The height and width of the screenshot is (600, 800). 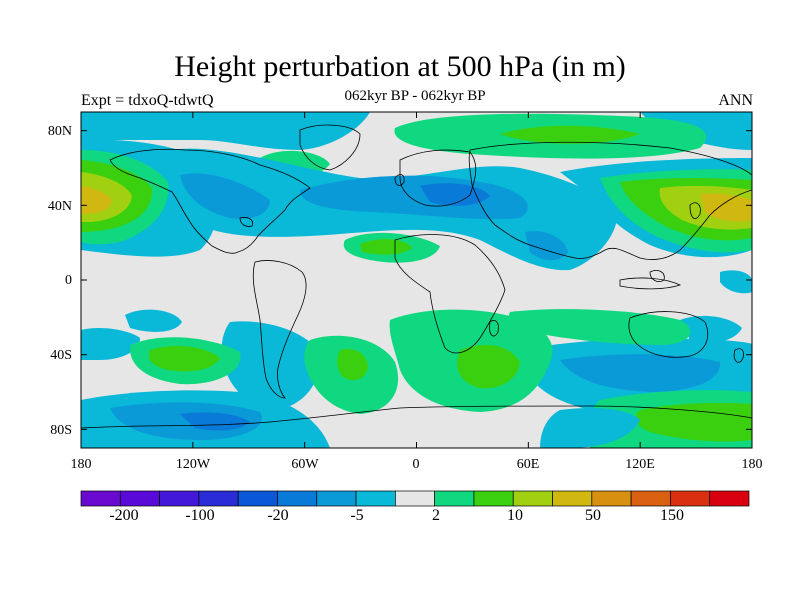 What do you see at coordinates (640, 464) in the screenshot?
I see `lon-label-120e: 120E` at bounding box center [640, 464].